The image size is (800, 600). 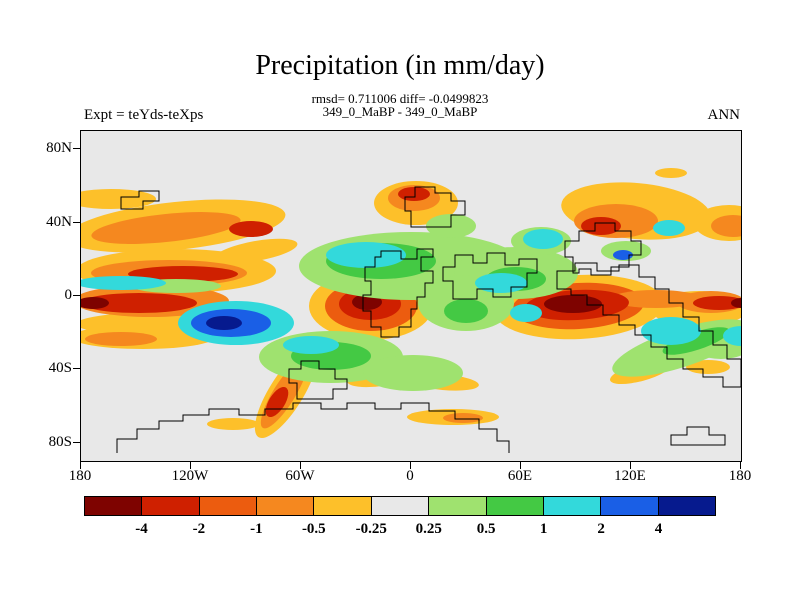 I want to click on lat-tick-label: 0, so click(x=68, y=295).